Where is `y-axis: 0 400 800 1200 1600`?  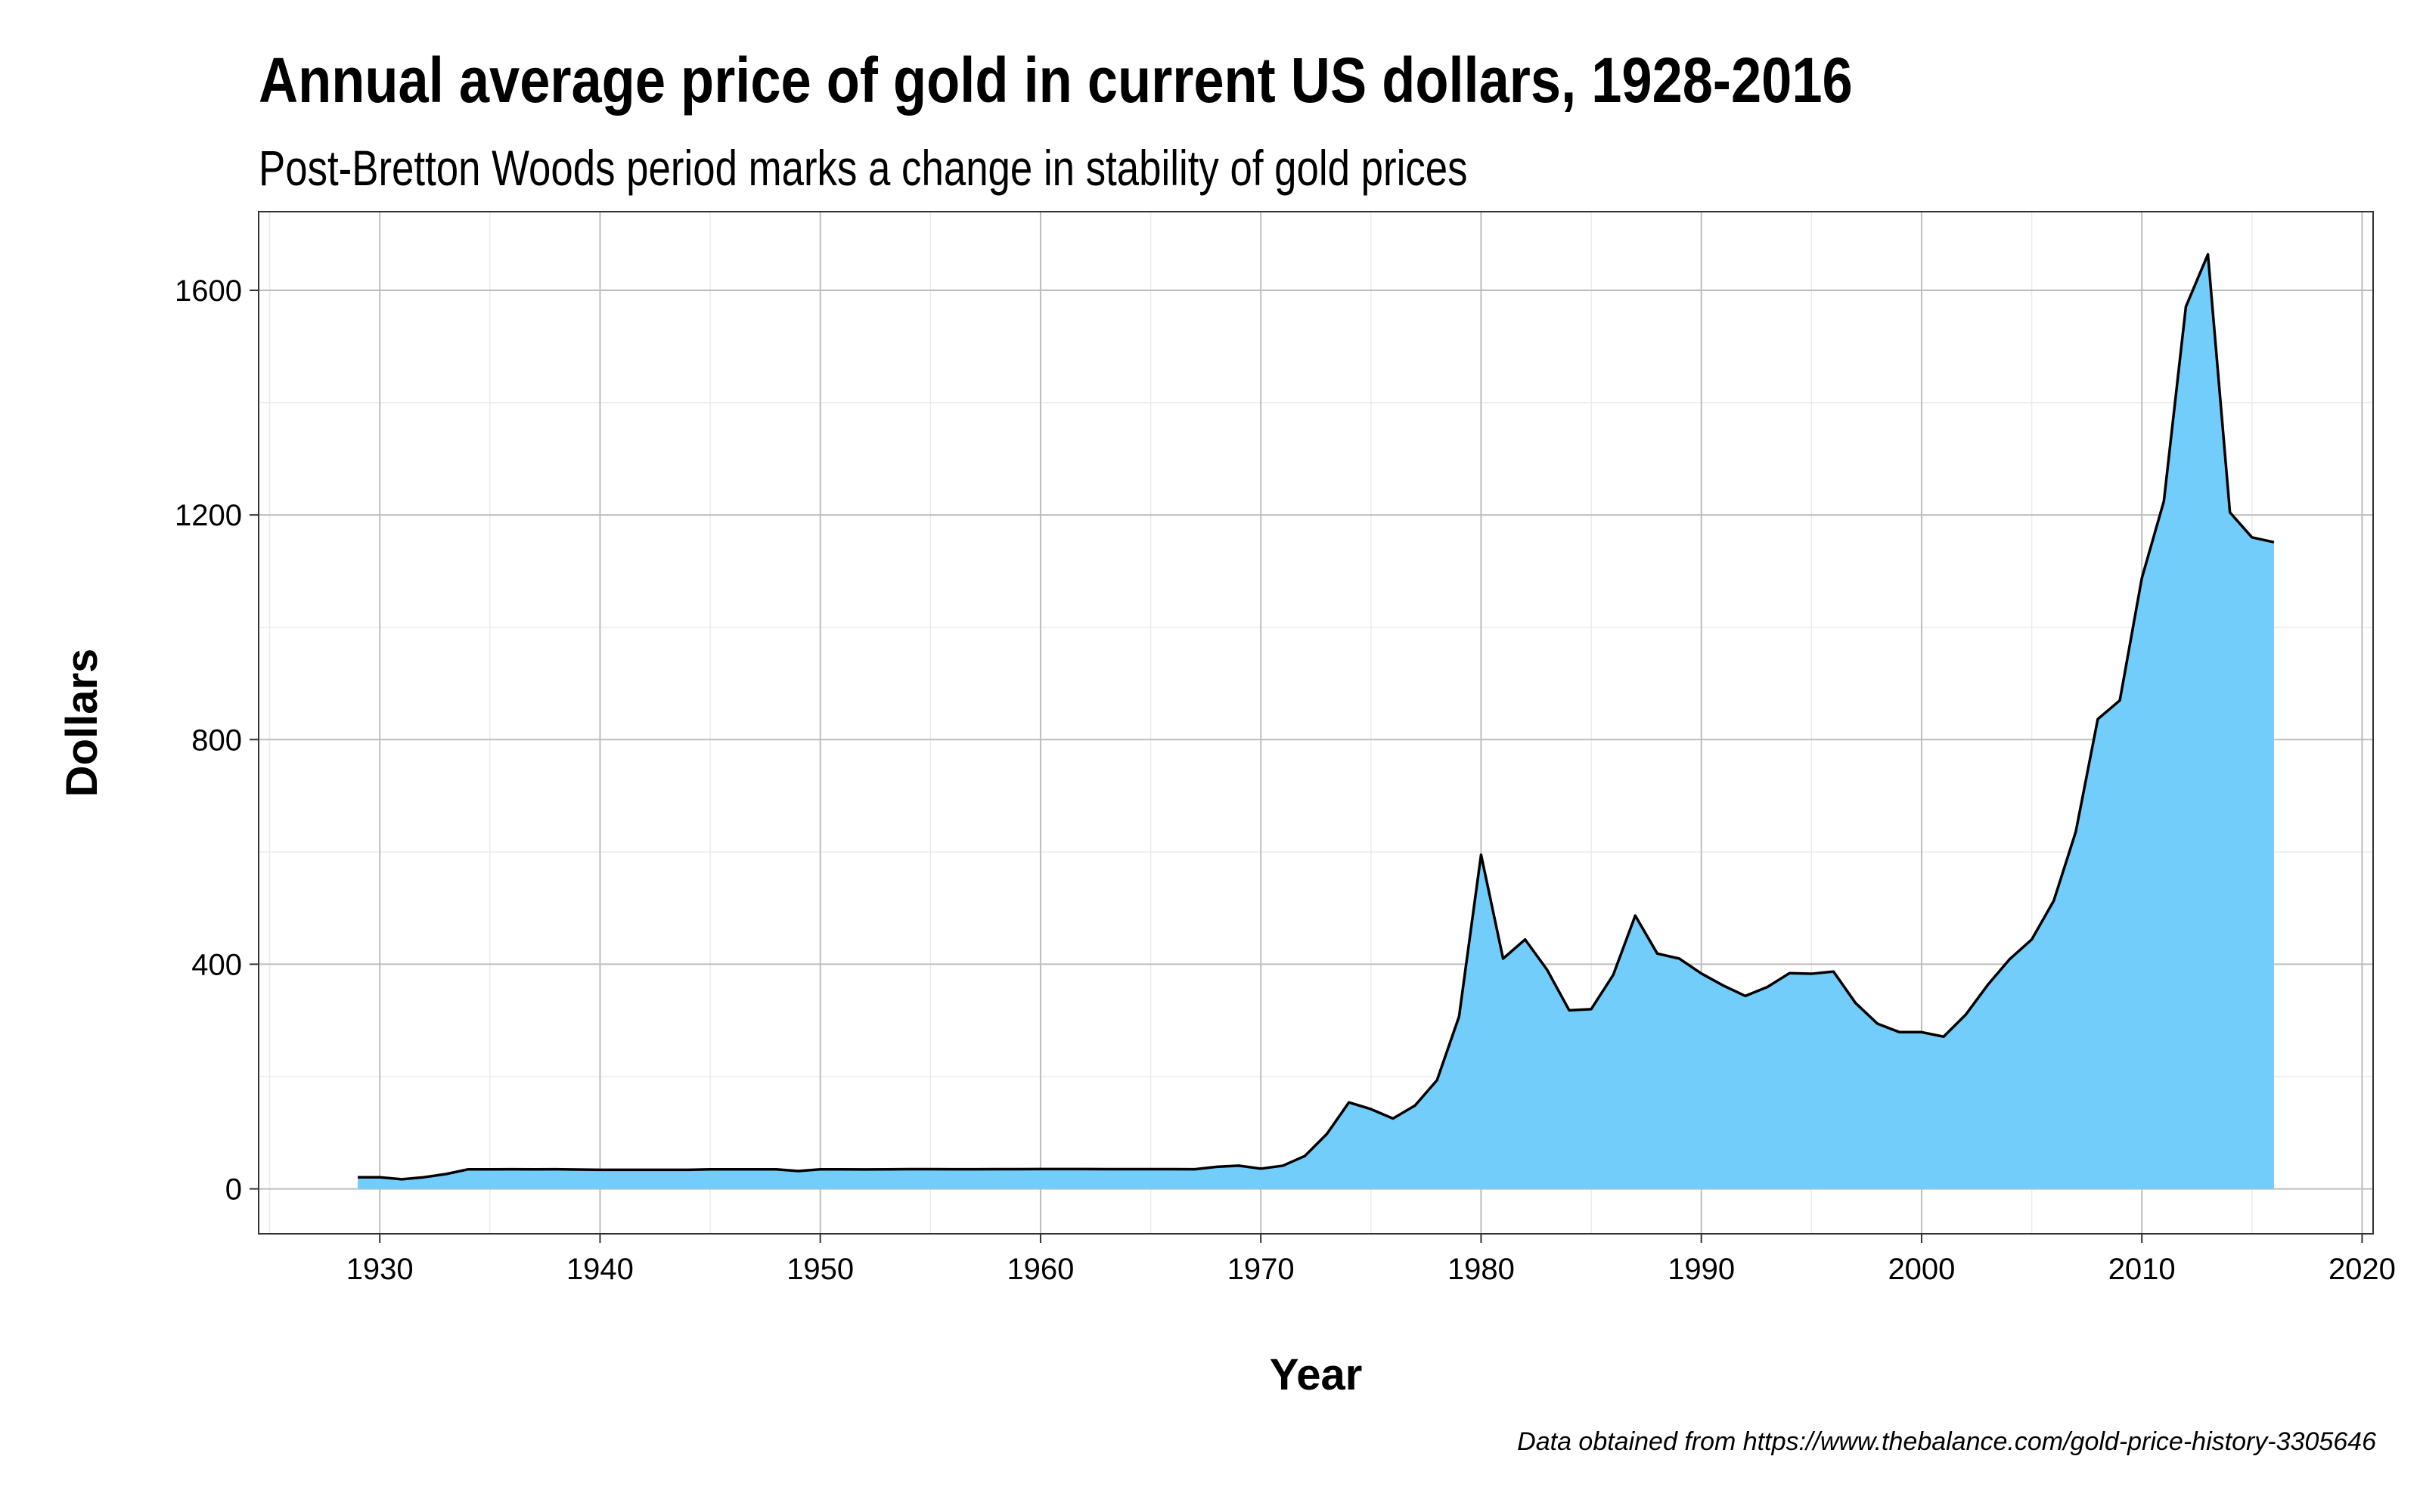
y-axis: 0 400 800 1200 1600 is located at coordinates (217, 740).